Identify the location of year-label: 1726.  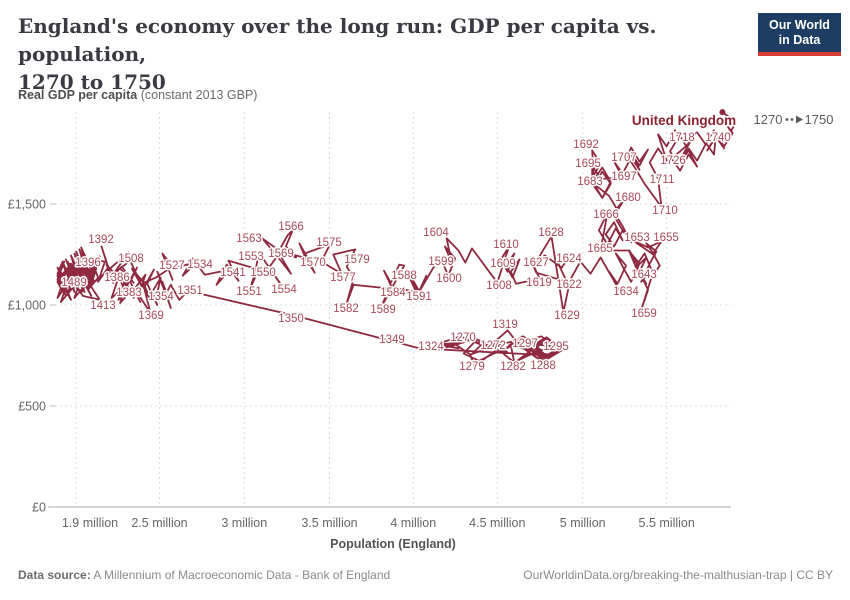
(673, 161).